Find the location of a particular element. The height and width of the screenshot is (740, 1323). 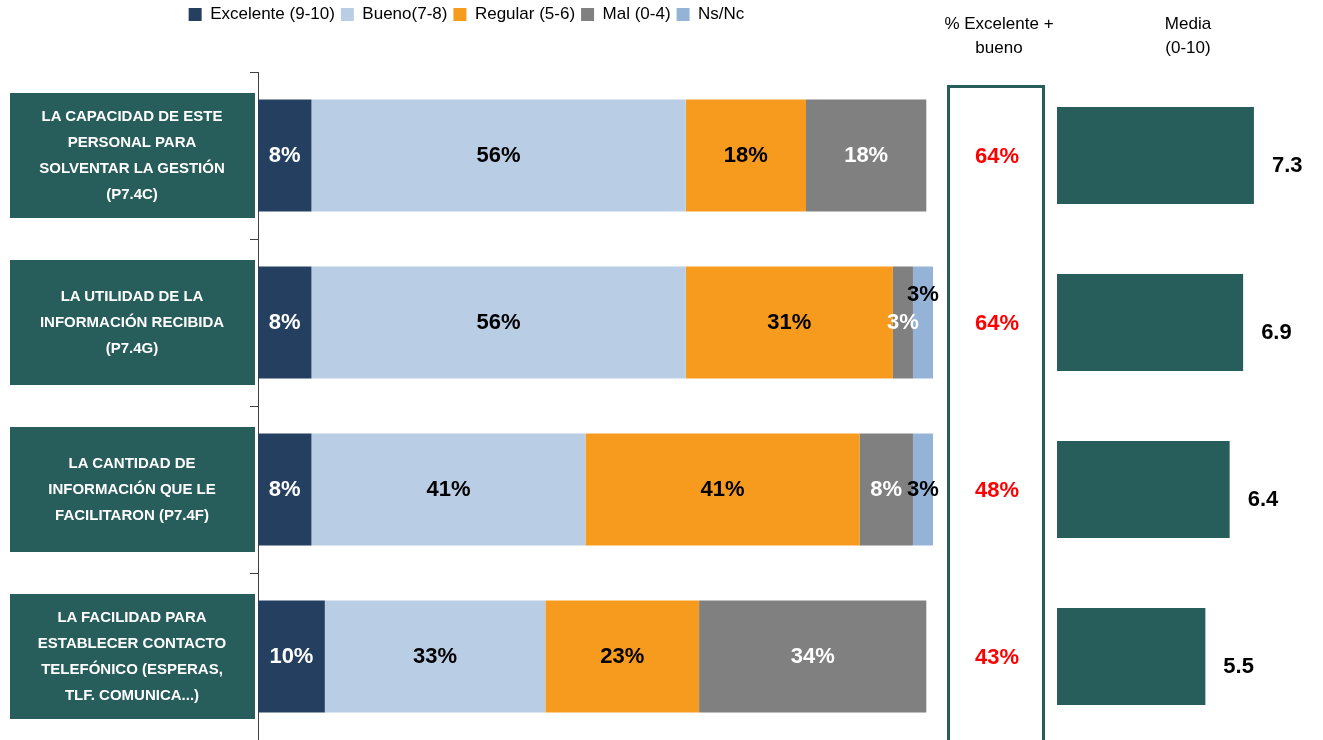

data-label: 6.4 is located at coordinates (1263, 498).